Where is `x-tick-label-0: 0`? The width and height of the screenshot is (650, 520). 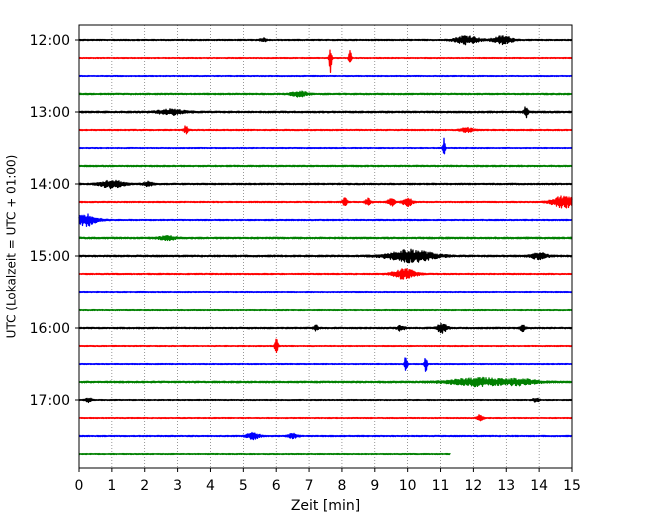 x-tick-label-0: 0 is located at coordinates (79, 486).